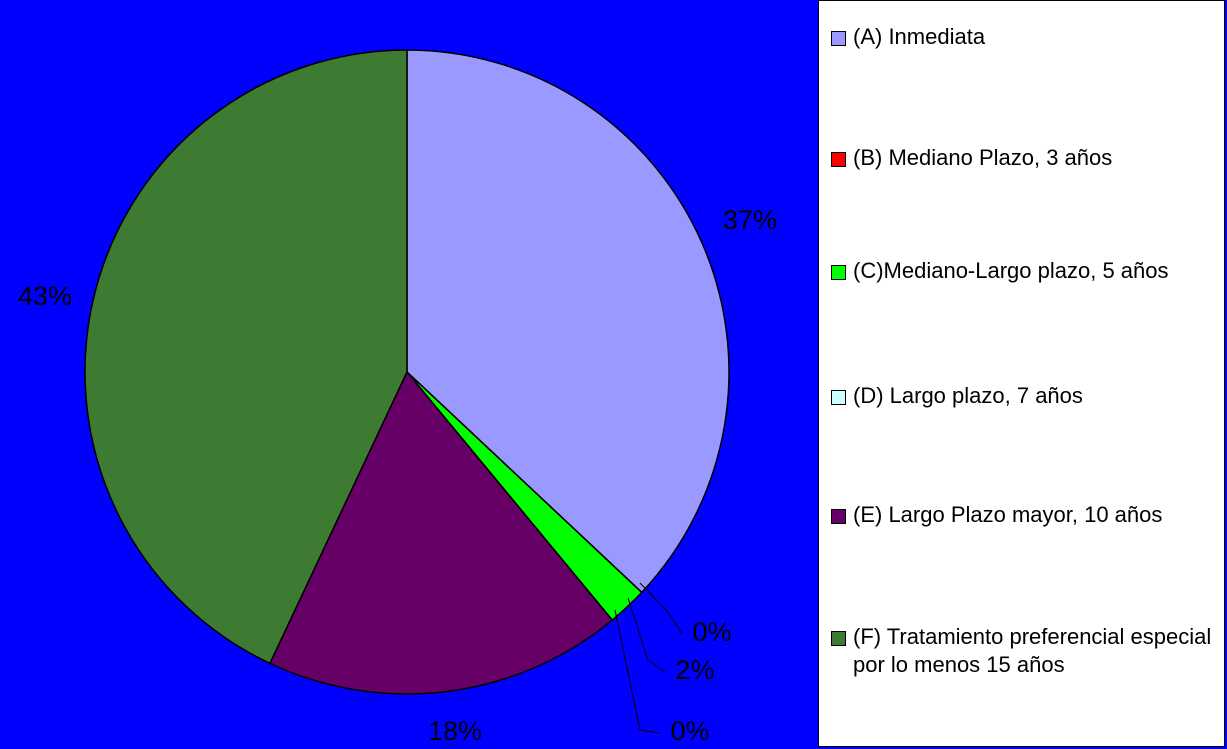 The width and height of the screenshot is (1227, 749). Describe the element at coordinates (1008, 514) in the screenshot. I see `legend-label: (E) Largo Plazo mayor, 10 años` at that location.